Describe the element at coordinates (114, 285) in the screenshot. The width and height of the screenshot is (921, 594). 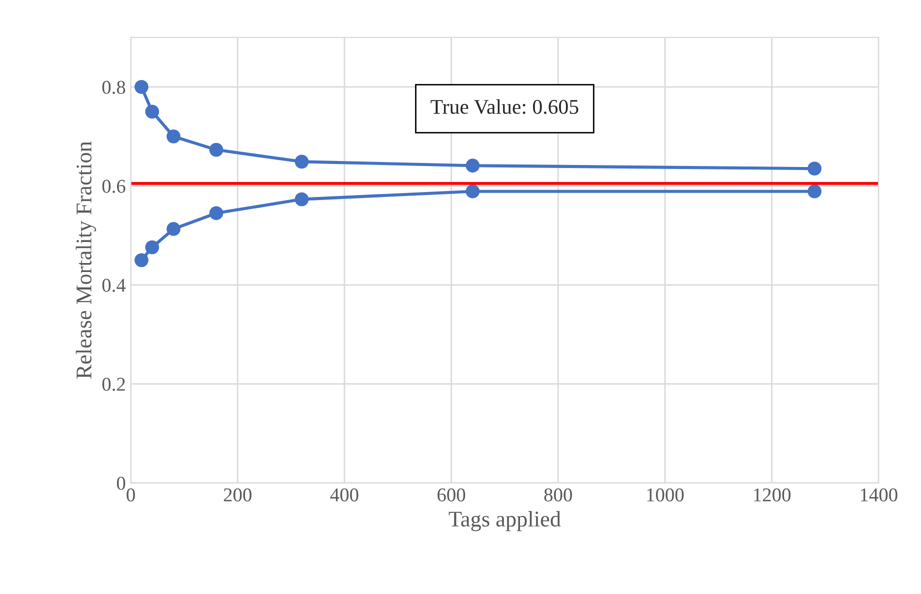
I see `y-tick-label: 0.4` at that location.